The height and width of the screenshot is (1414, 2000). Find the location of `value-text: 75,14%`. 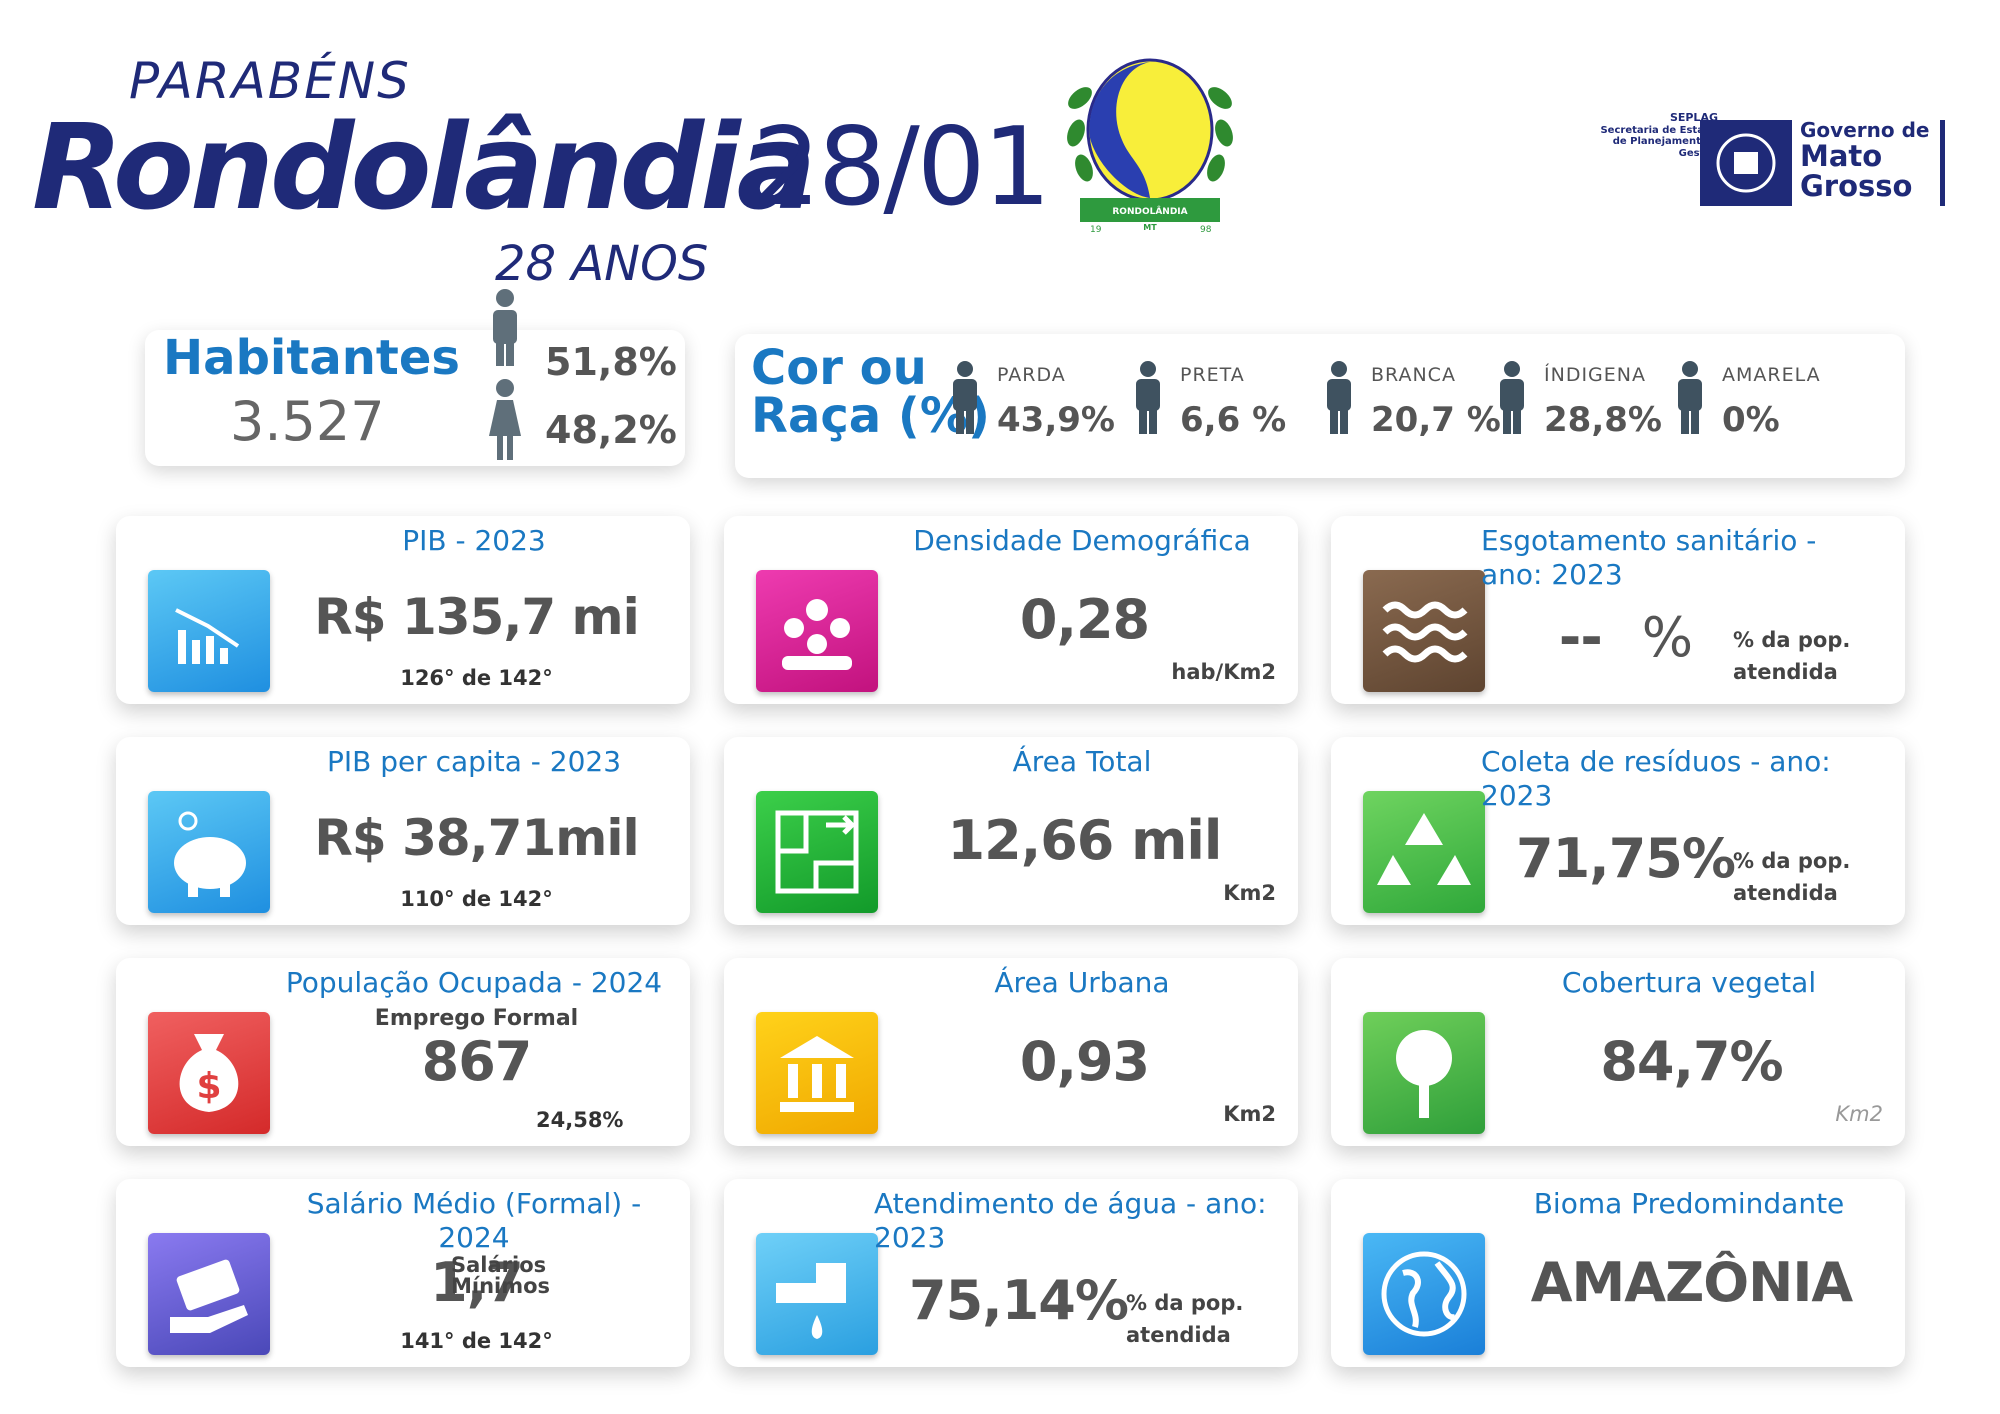

value-text: 75,14% is located at coordinates (1019, 1300).